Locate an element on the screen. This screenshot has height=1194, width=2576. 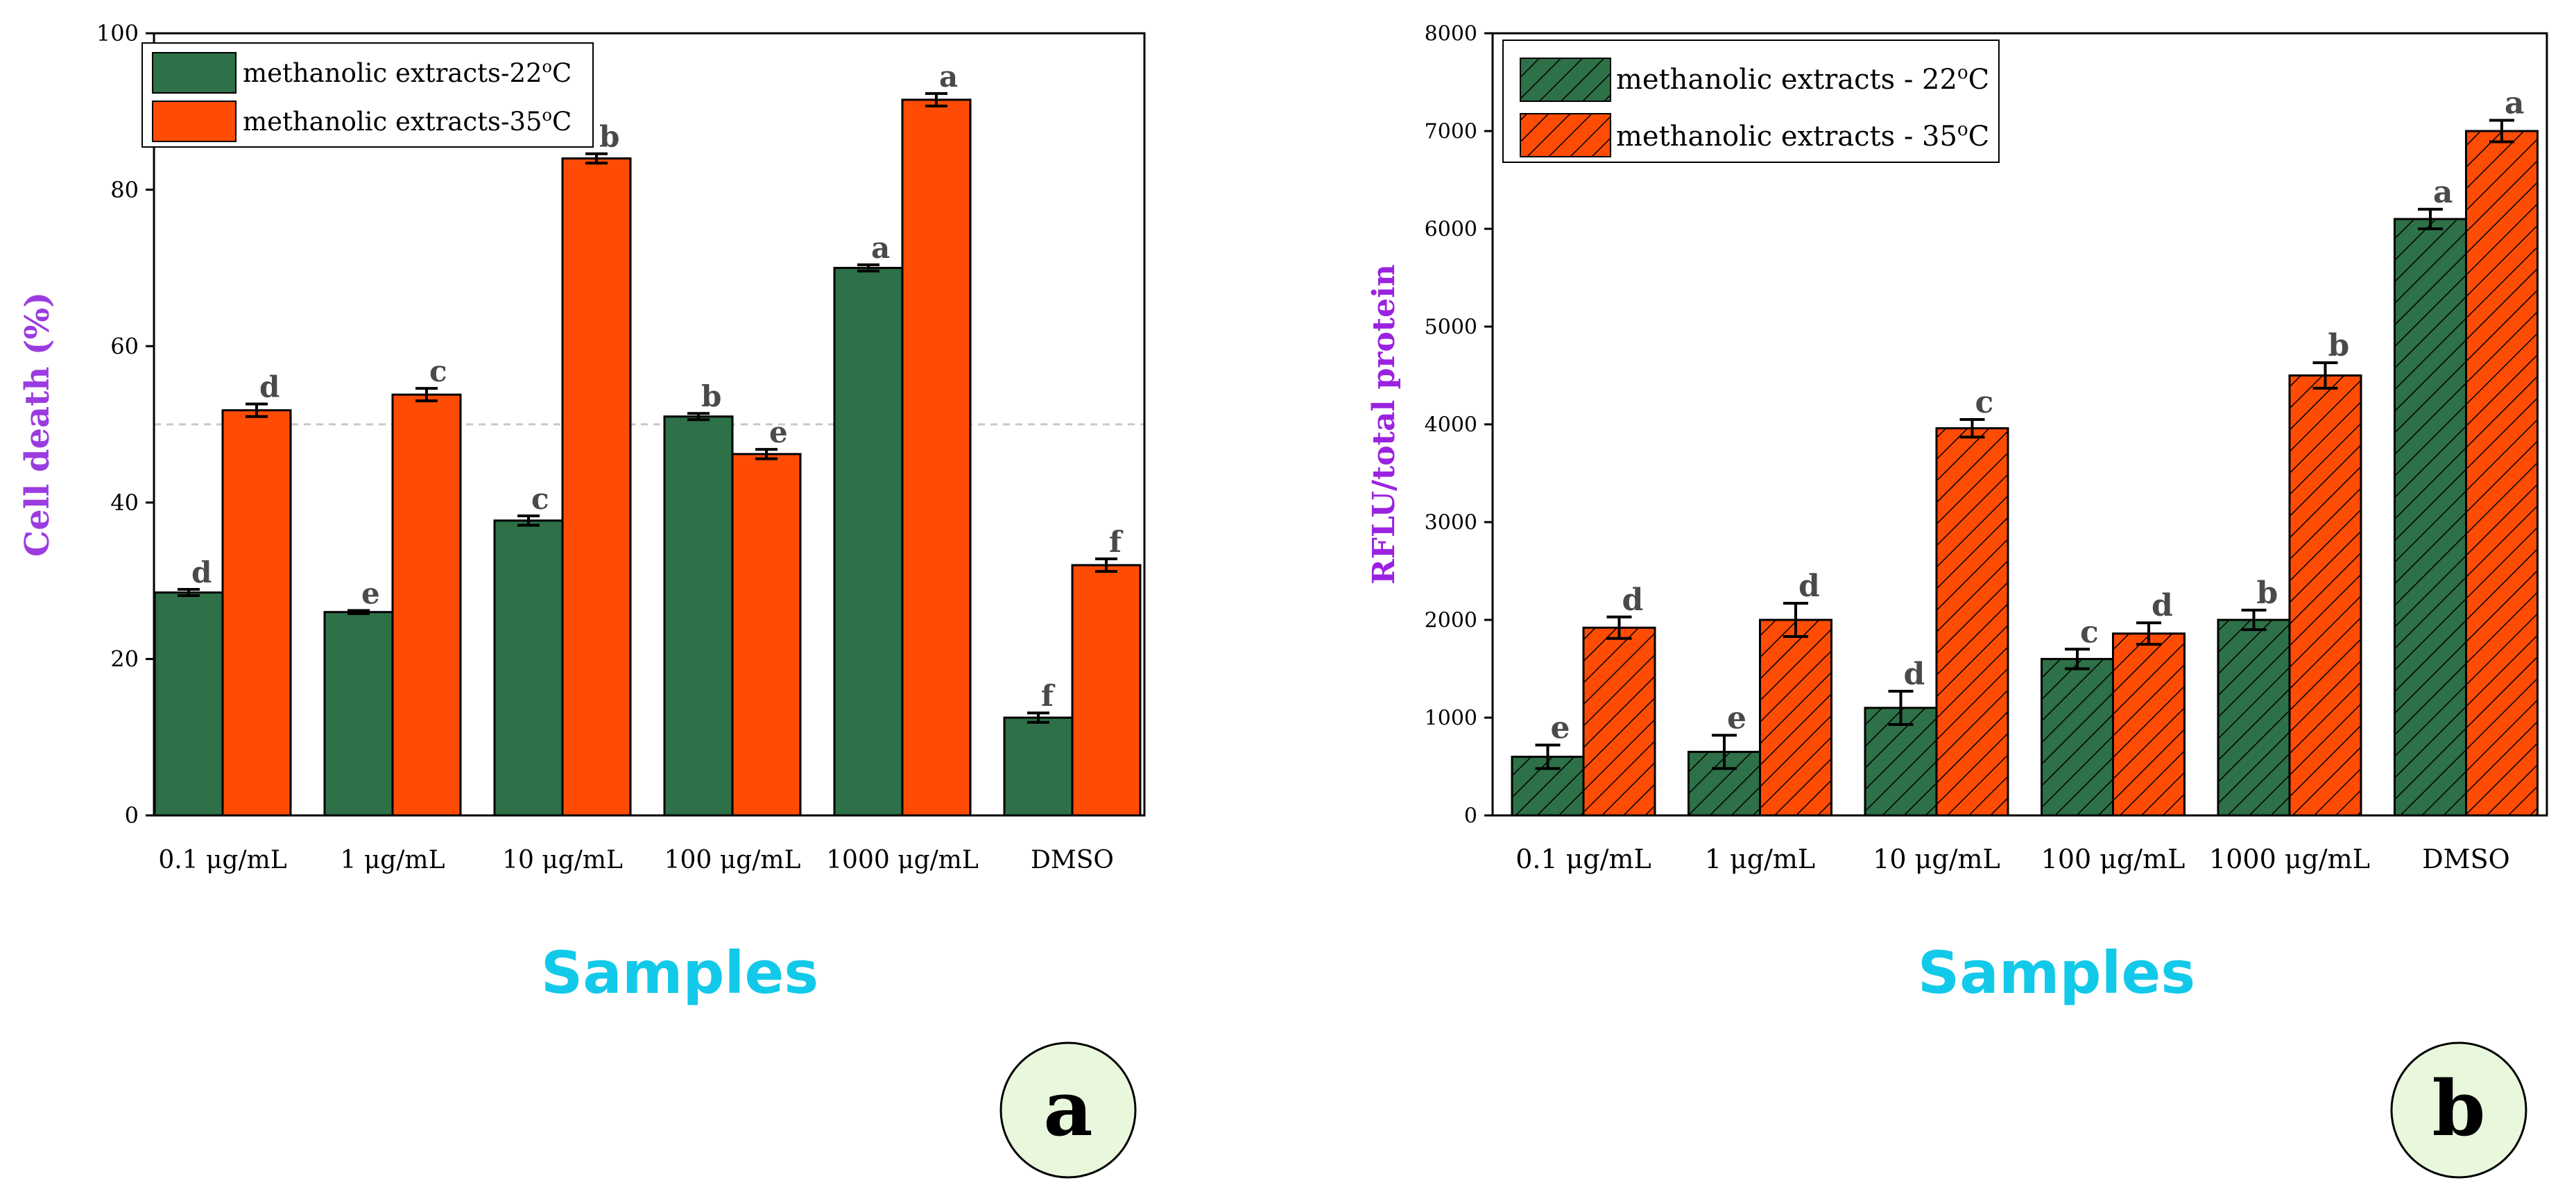
chart-b-ytick-label: 2000 is located at coordinates (1451, 621).